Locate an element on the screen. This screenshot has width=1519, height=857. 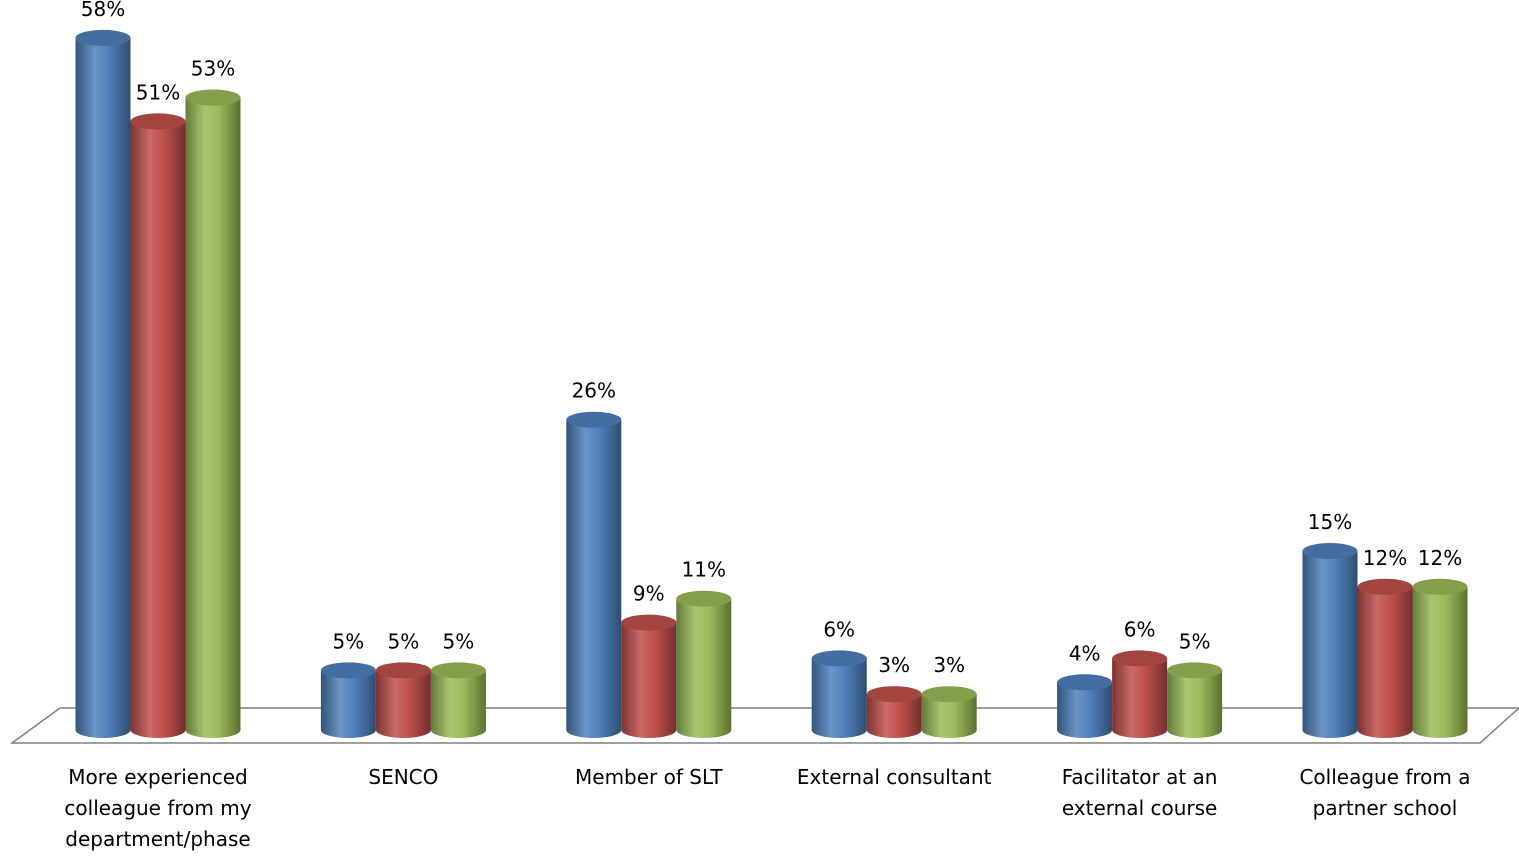
x-tick-label: Colleague from a partner school is located at coordinates (1385, 792).